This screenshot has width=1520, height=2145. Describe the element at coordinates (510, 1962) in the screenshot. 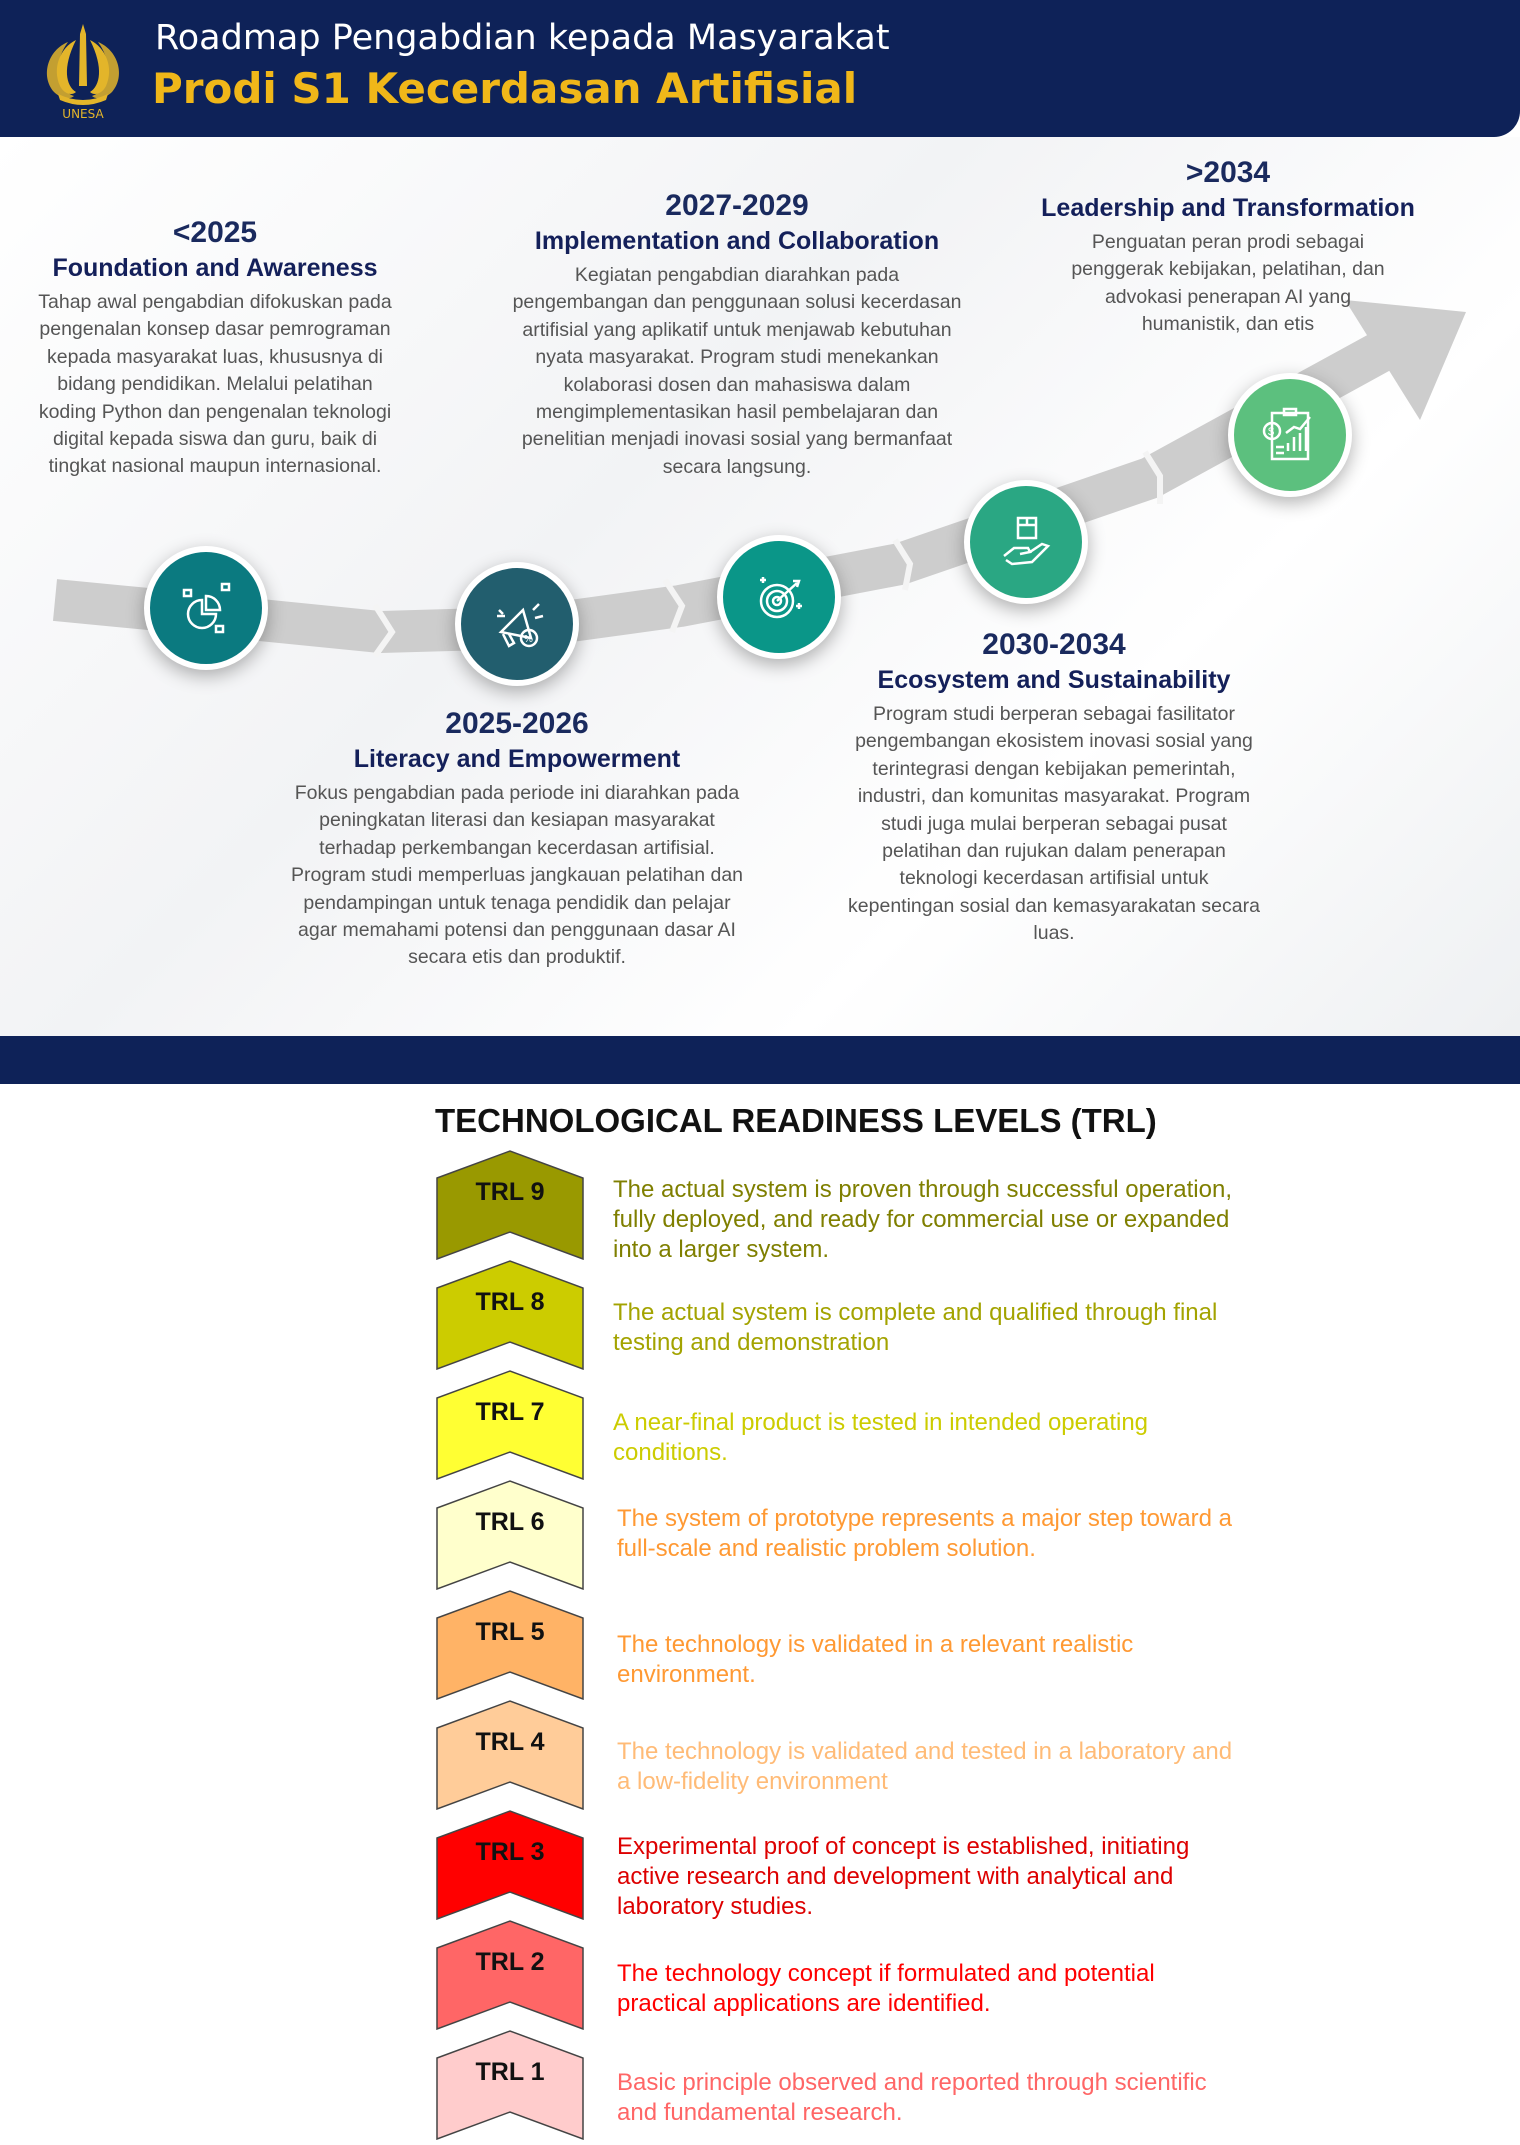

I see `trl-label: TRL 2` at that location.